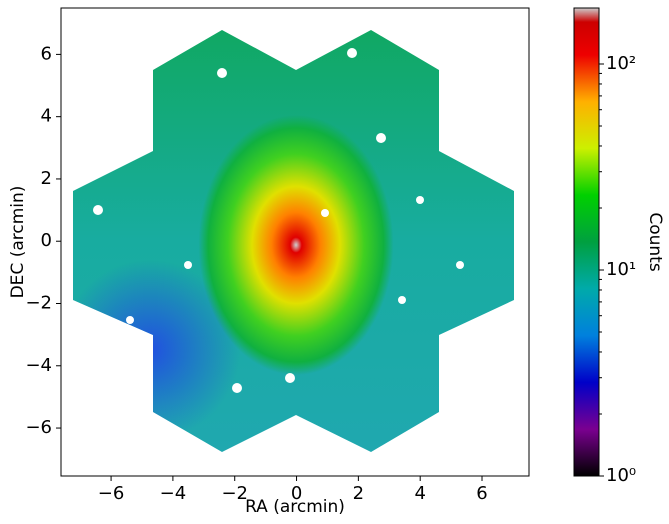 This screenshot has height=524, width=669. I want to click on y-tick-label: 6, so click(46, 53).